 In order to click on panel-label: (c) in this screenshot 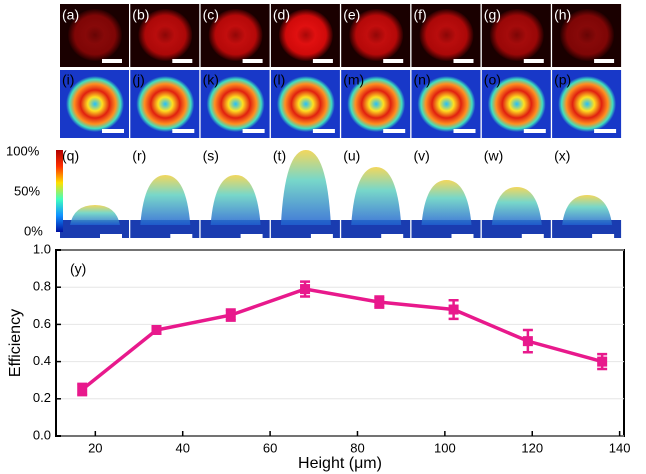, I will do `click(211, 15)`.